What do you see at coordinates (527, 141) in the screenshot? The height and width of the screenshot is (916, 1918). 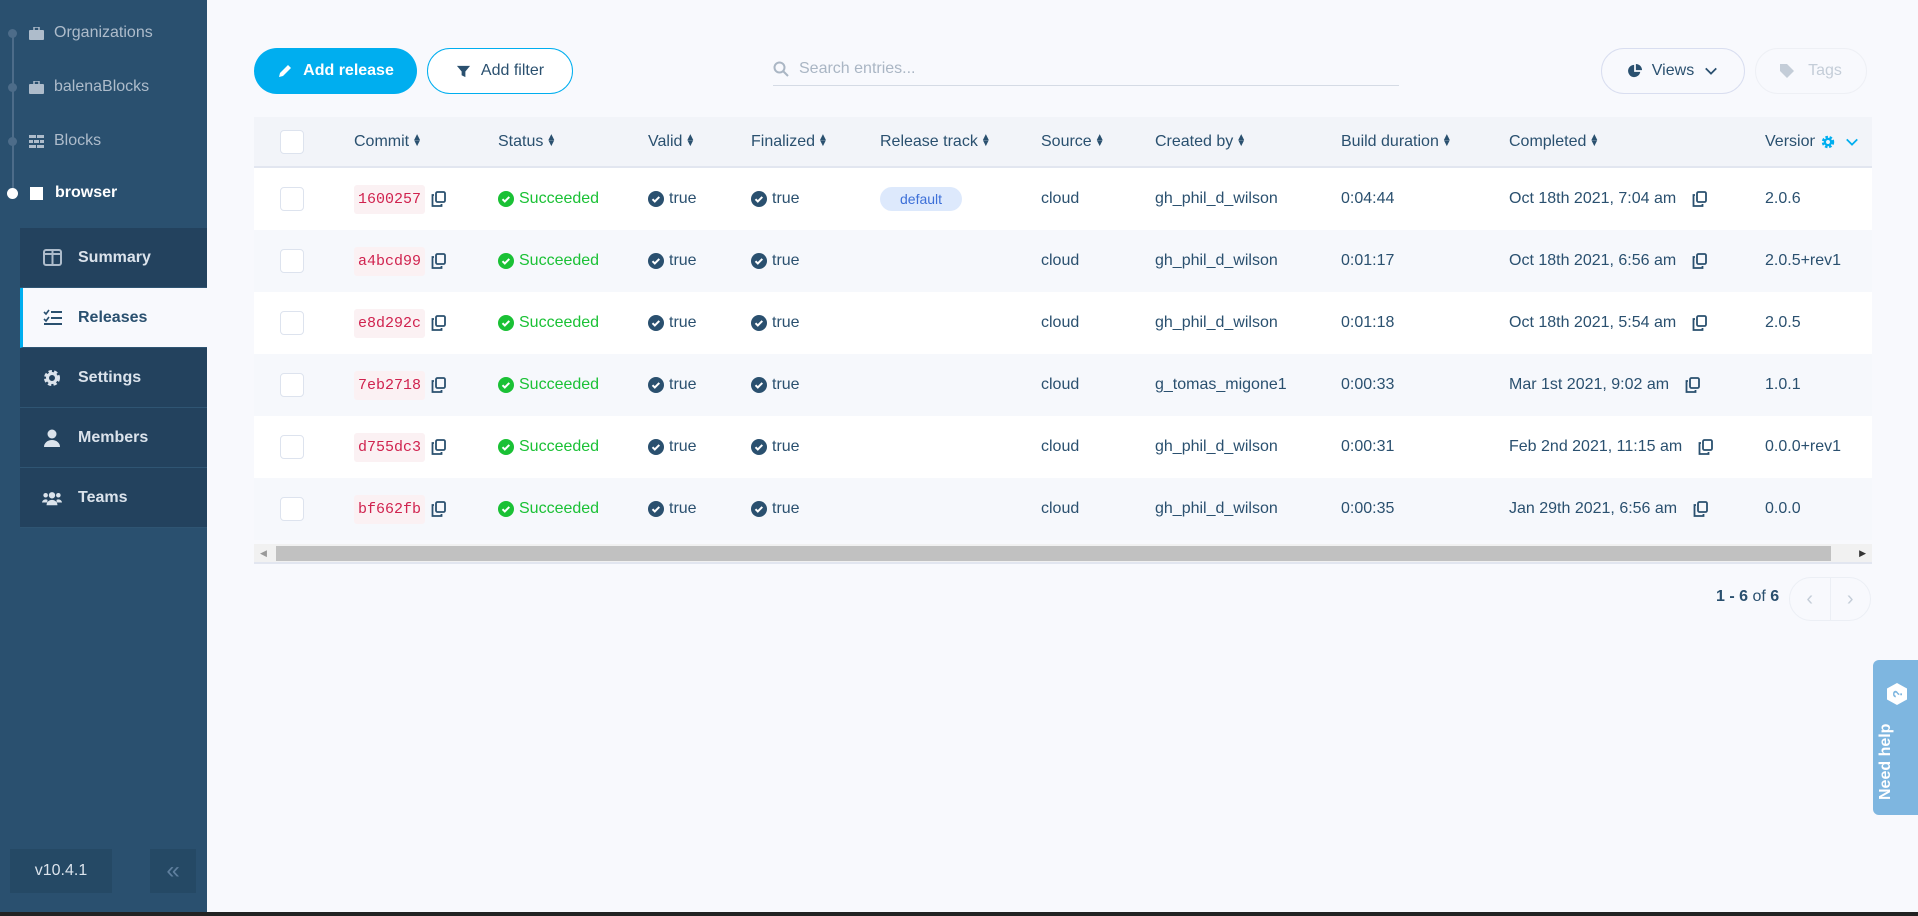 I see `column-header: Status ▲ ▼` at bounding box center [527, 141].